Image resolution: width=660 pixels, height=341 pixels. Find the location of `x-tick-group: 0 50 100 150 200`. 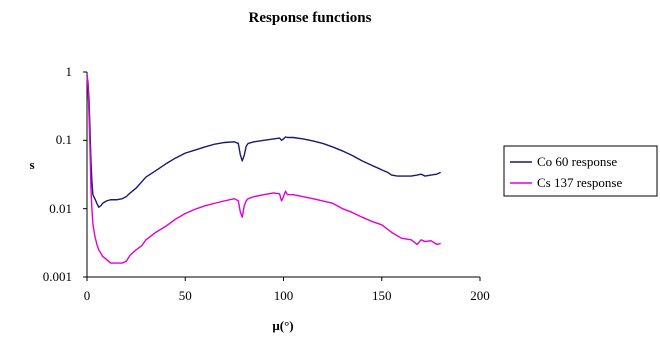

x-tick-group: 0 50 100 150 200 is located at coordinates (287, 290).